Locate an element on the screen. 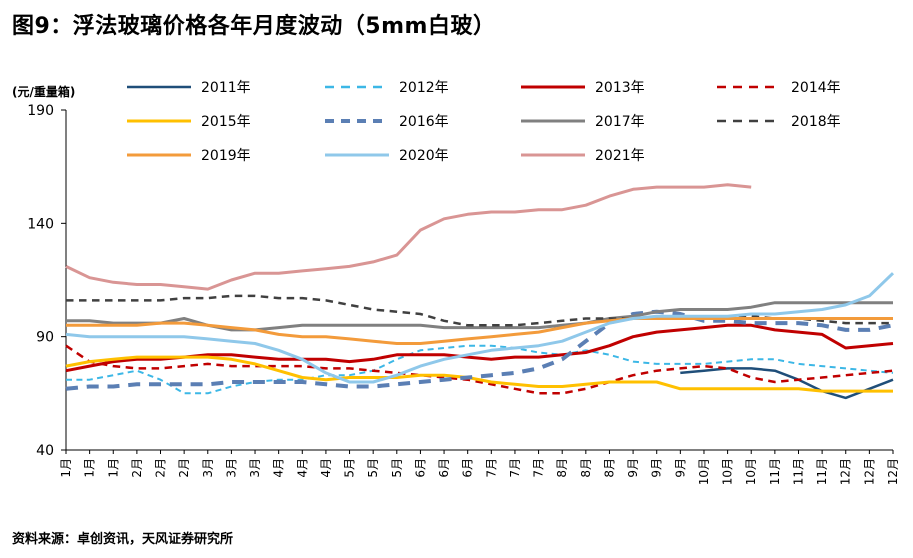 Image resolution: width=913 pixels, height=558 pixels. legend-item: 2014年 is located at coordinates (779, 88).